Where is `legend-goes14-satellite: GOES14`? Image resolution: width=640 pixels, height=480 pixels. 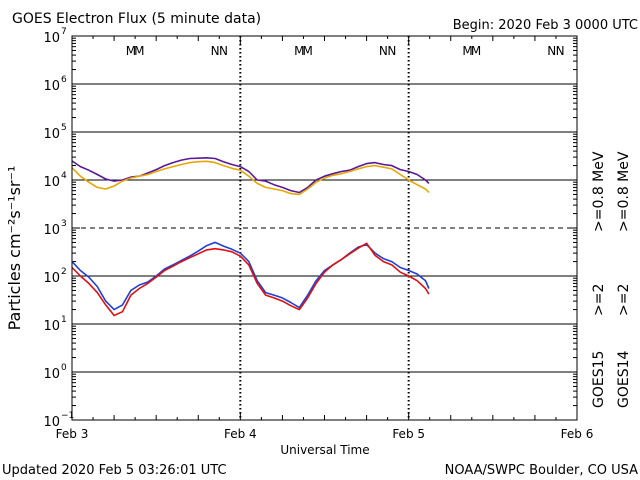 legend-goes14-satellite: GOES14 is located at coordinates (624, 379).